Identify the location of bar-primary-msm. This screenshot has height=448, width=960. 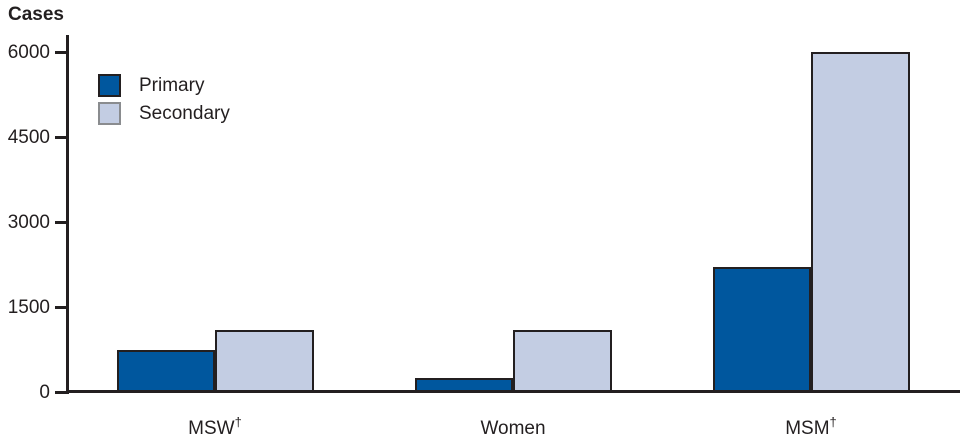
(761, 329).